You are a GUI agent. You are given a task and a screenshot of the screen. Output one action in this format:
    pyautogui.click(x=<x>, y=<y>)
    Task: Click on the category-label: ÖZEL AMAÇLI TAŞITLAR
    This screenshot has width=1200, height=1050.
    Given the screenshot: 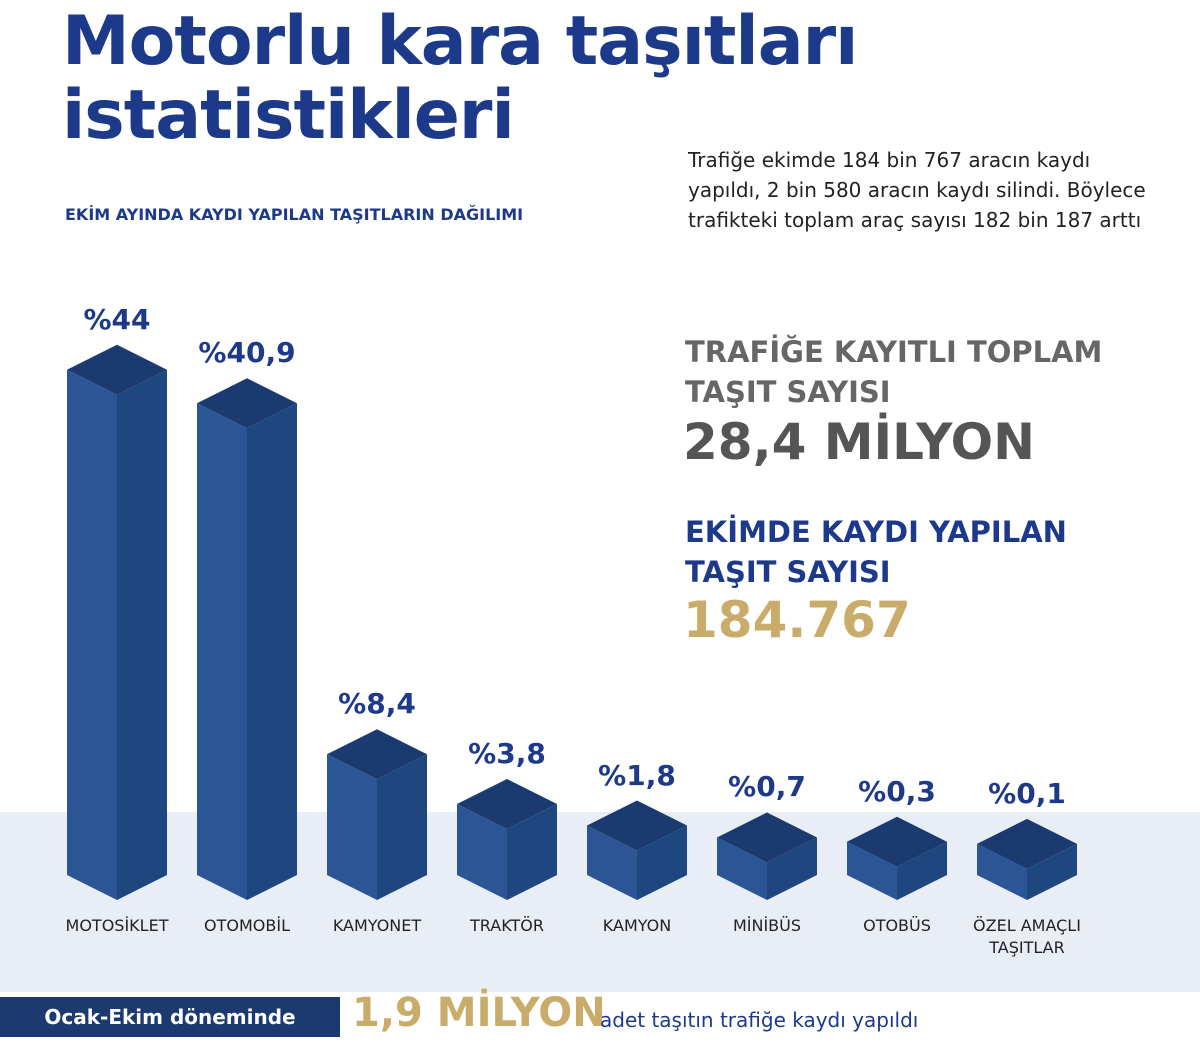 What is the action you would take?
    pyautogui.click(x=1027, y=936)
    